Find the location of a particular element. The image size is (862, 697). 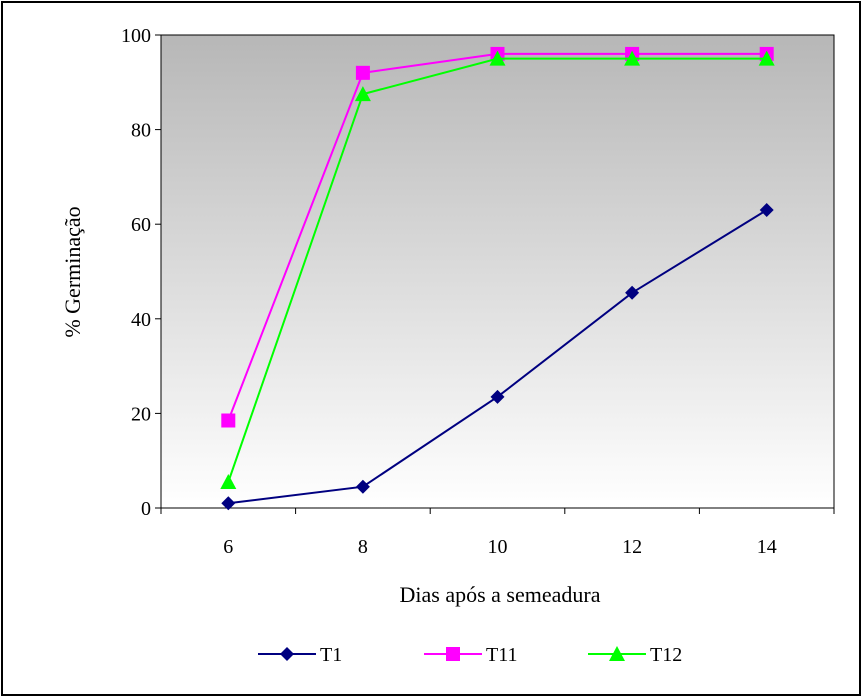

legend: T1 T11 T12 is located at coordinates (470, 655).